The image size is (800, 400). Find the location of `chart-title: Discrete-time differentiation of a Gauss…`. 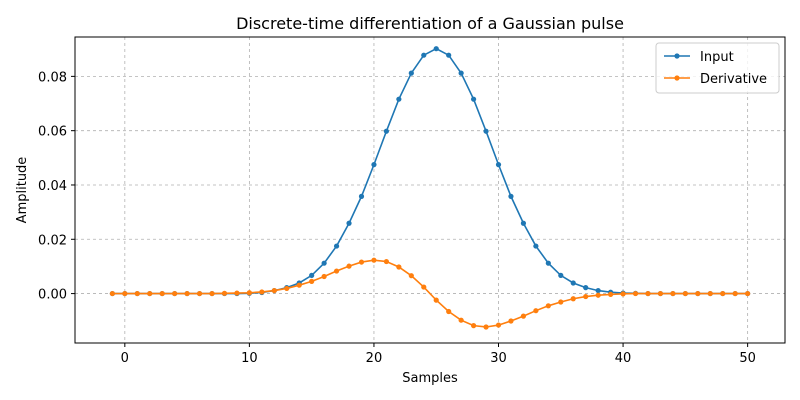

chart-title: Discrete-time differentiation of a Gauss… is located at coordinates (430, 23).